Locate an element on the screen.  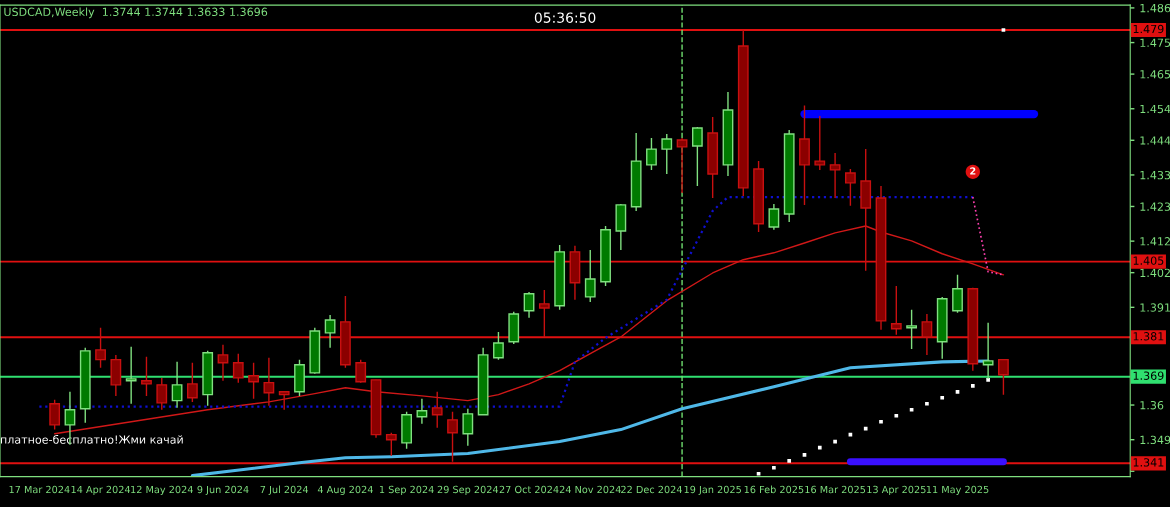
y-tick-label: 1.391 is located at coordinates (1155, 307).